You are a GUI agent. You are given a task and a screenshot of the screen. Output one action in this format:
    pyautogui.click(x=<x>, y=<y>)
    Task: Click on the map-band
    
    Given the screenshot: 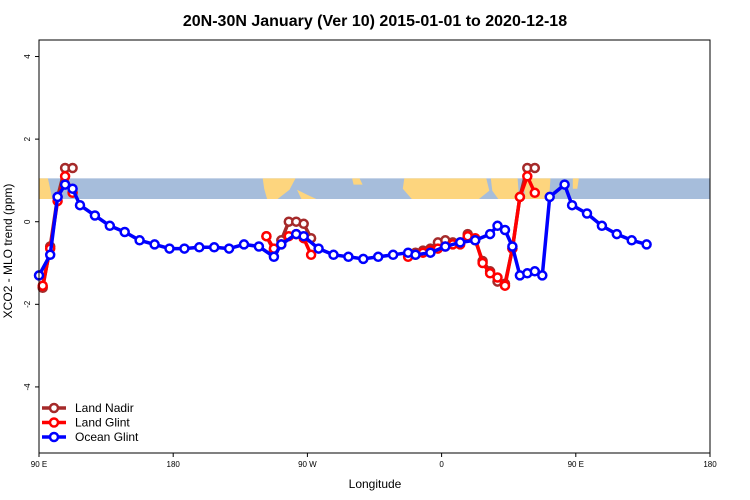 What is the action you would take?
    pyautogui.click(x=374, y=189)
    